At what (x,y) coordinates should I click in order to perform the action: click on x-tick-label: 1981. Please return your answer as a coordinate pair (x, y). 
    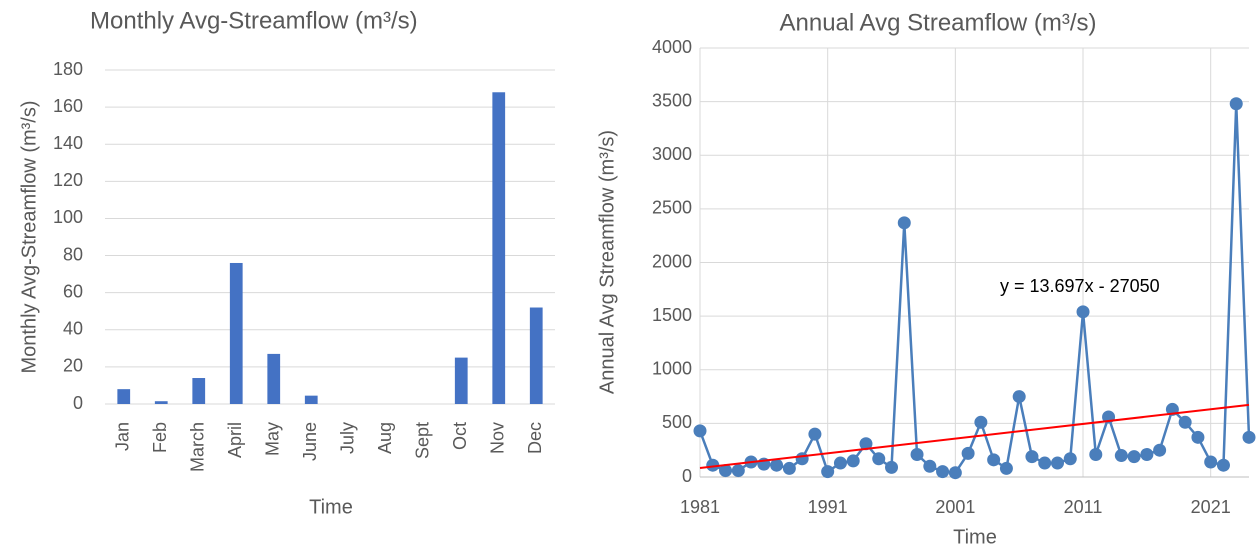
    Looking at the image, I should click on (700, 507).